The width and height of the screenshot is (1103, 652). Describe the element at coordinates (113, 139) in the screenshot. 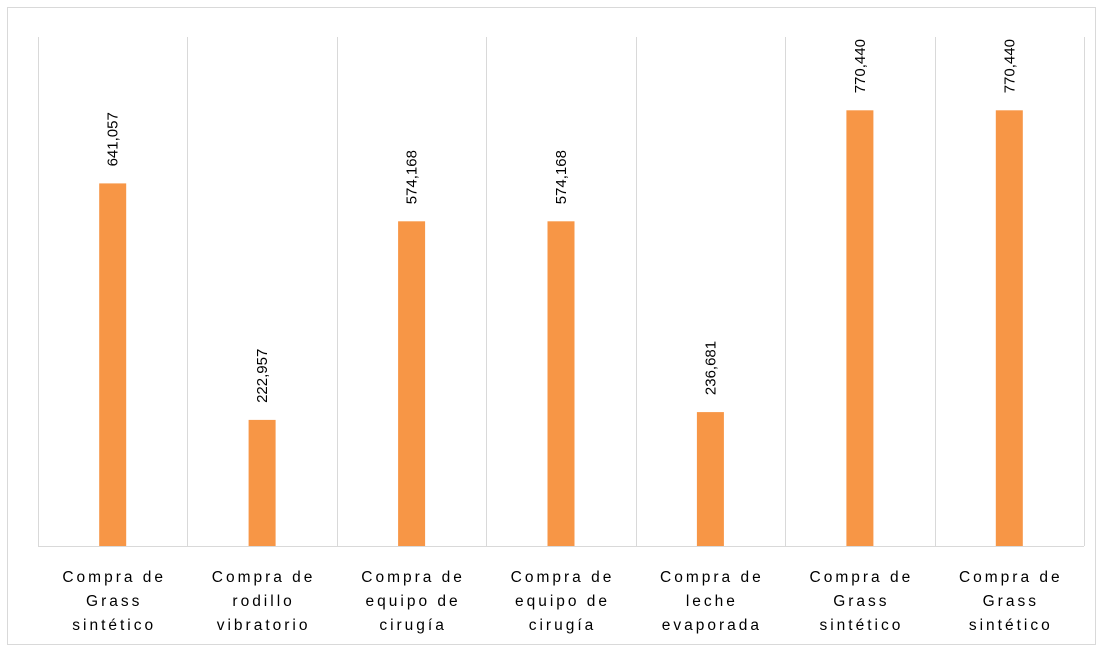

I see `data-label: 641,057` at that location.